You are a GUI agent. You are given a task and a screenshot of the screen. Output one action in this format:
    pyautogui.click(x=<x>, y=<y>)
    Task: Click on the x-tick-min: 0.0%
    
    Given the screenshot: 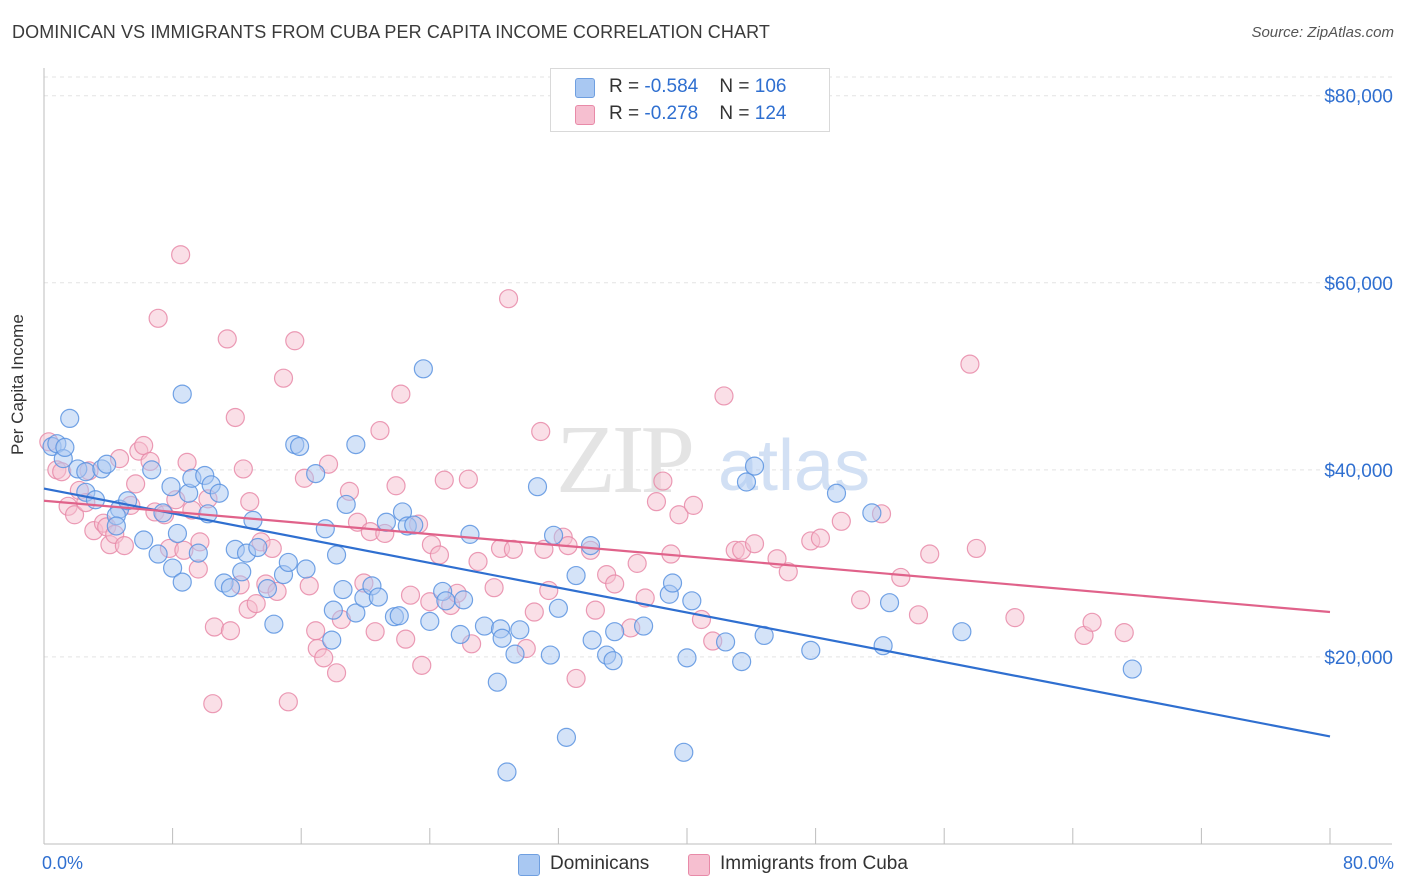 What is the action you would take?
    pyautogui.click(x=63, y=863)
    